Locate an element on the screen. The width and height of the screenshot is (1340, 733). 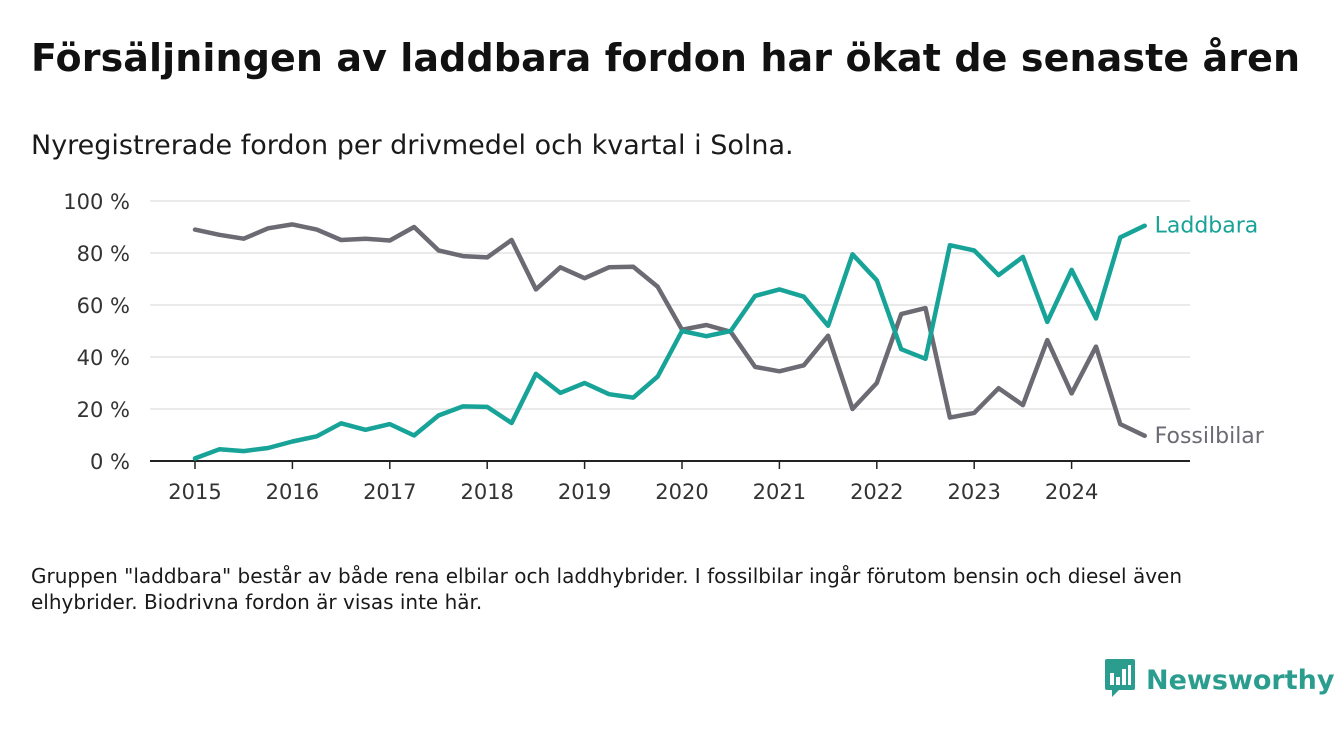
y-tick-label: 40 % is located at coordinates (103, 358).